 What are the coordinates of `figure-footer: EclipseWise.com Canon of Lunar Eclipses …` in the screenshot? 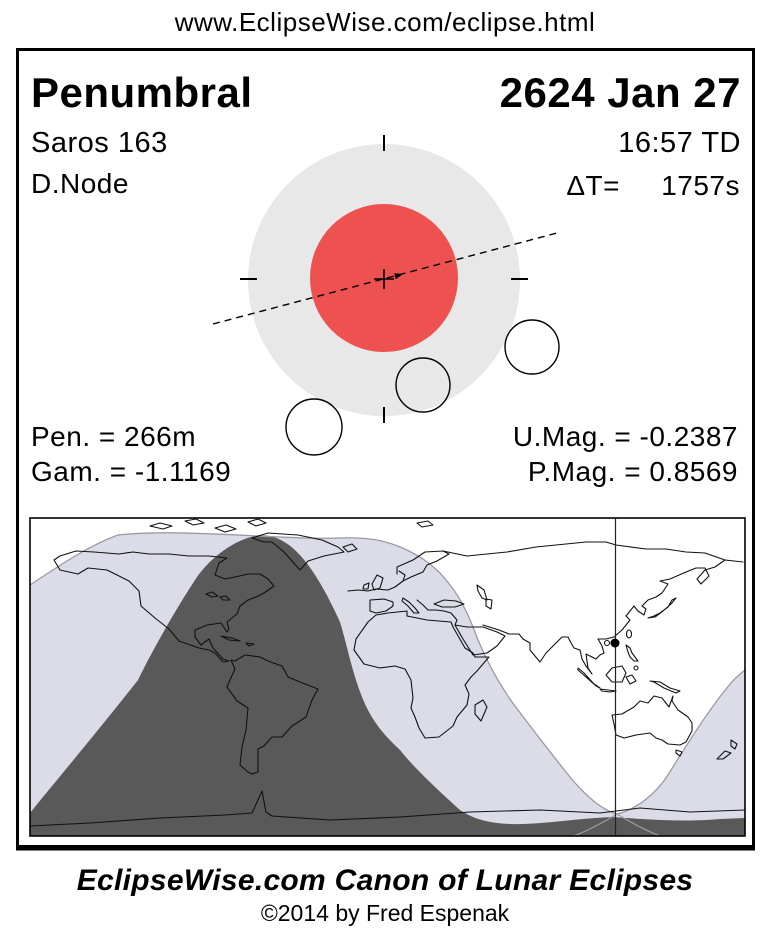 It's located at (385, 895).